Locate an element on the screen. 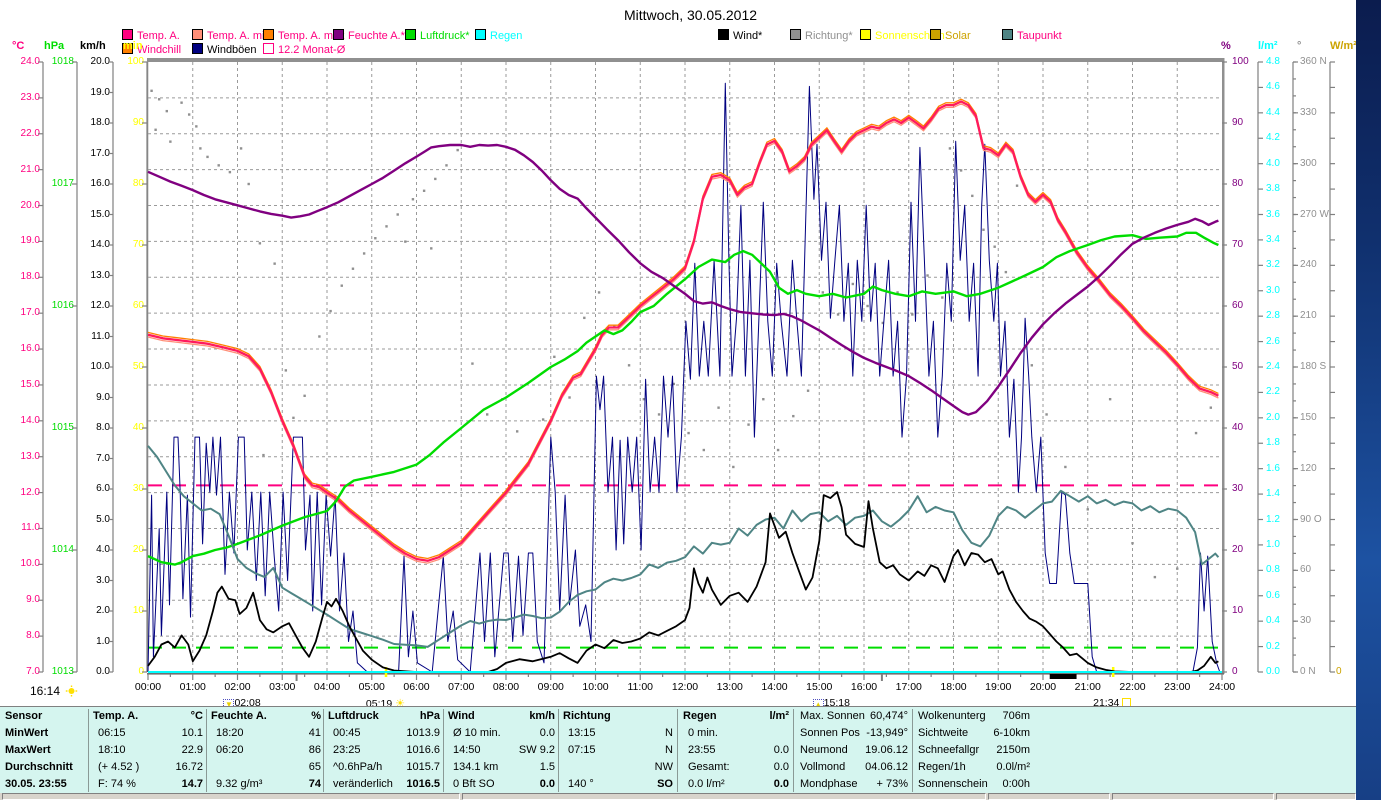 This screenshot has height=800, width=1381. legend-label: Luftdruck* is located at coordinates (445, 36).